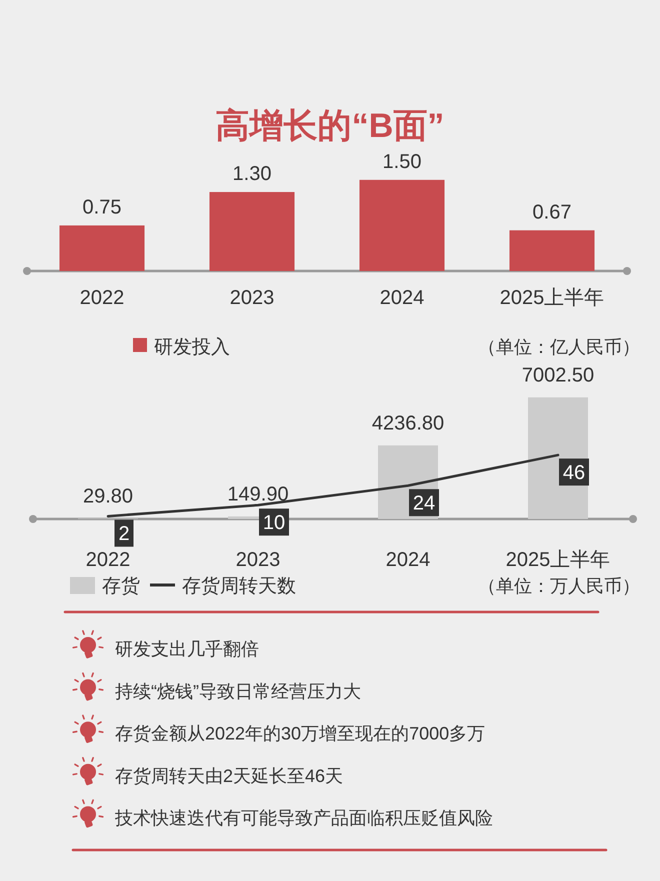 This screenshot has width=660, height=881. Describe the element at coordinates (559, 586) in the screenshot. I see `text: （单位：万人民币）` at that location.